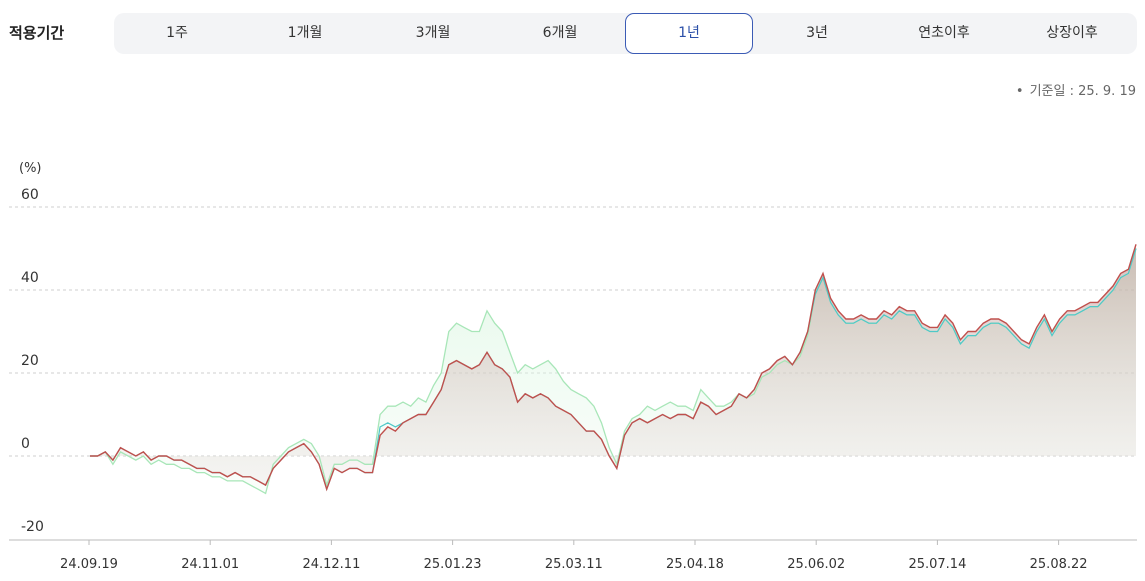  What do you see at coordinates (210, 564) in the screenshot?
I see `x-tick-label: 24.11.01` at bounding box center [210, 564].